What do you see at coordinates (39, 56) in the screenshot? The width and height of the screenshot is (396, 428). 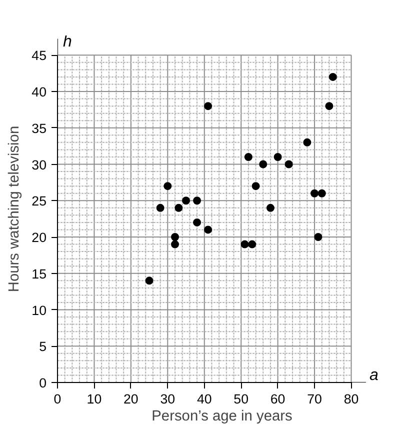 I see `y-tick-label: 45` at bounding box center [39, 56].